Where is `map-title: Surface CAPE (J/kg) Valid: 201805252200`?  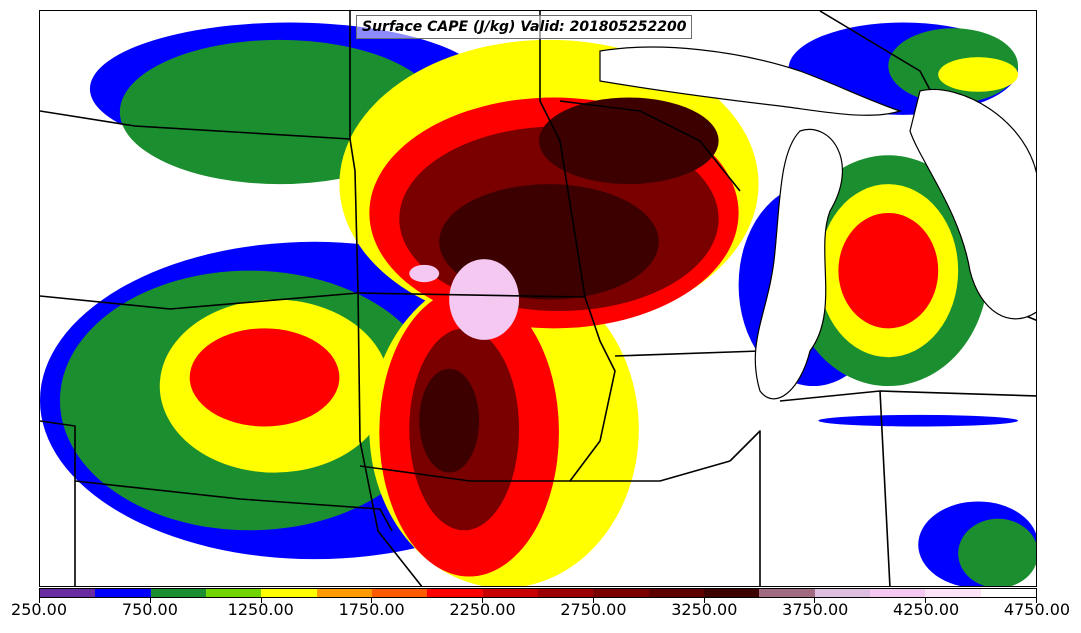 map-title: Surface CAPE (J/kg) Valid: 201805252200 is located at coordinates (524, 27).